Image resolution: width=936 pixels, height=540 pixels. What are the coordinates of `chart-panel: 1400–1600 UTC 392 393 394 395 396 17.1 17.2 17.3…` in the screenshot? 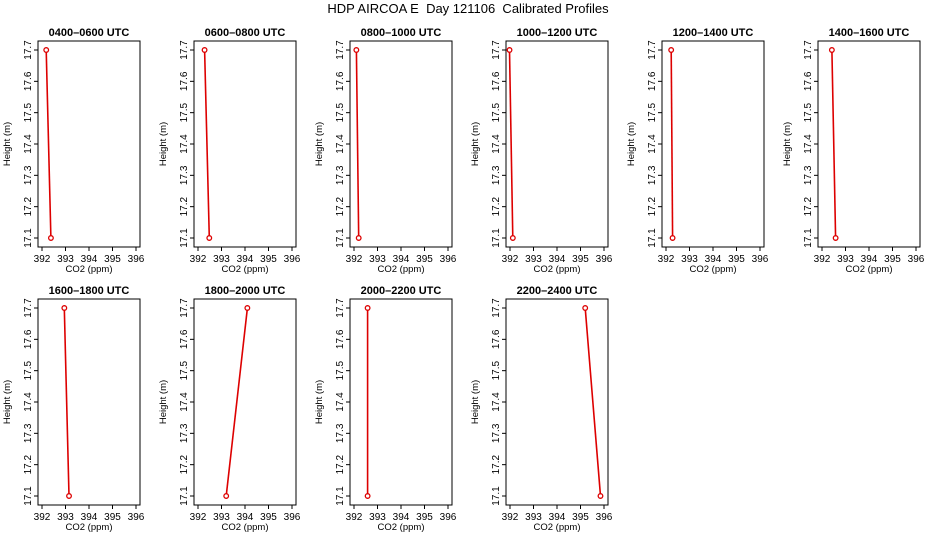 It's located at (853, 151).